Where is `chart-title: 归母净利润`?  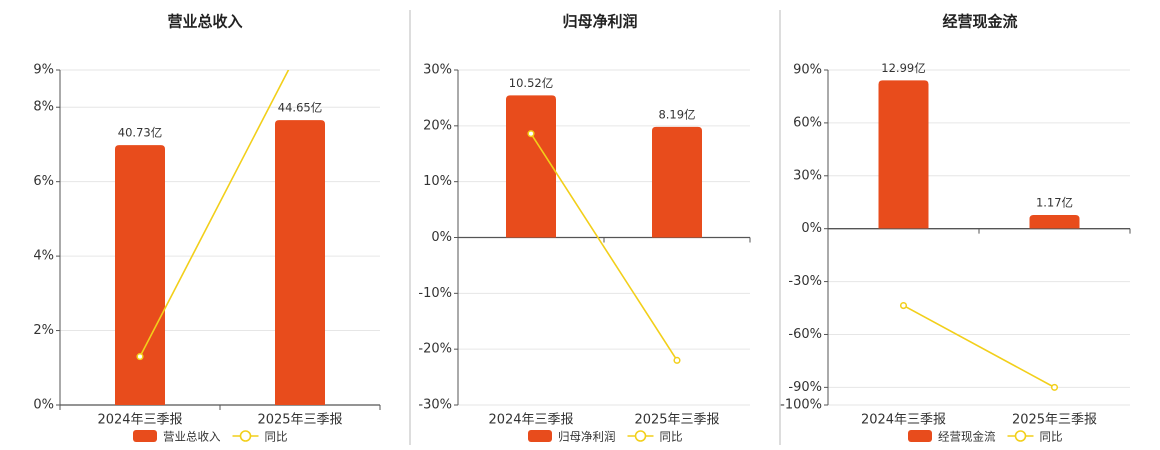
chart-title: 归母净利润 is located at coordinates (599, 22).